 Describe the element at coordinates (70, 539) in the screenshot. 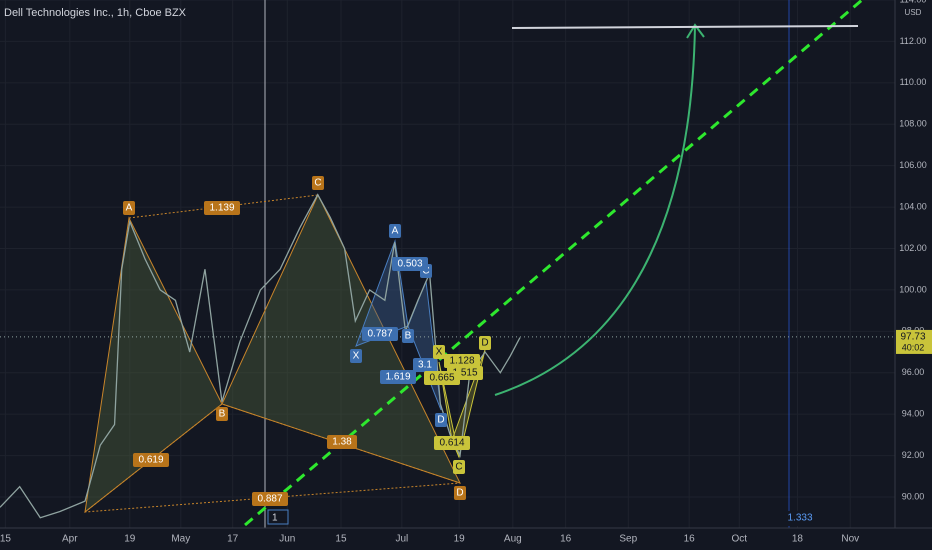

I see `x-tick-label: Apr` at that location.